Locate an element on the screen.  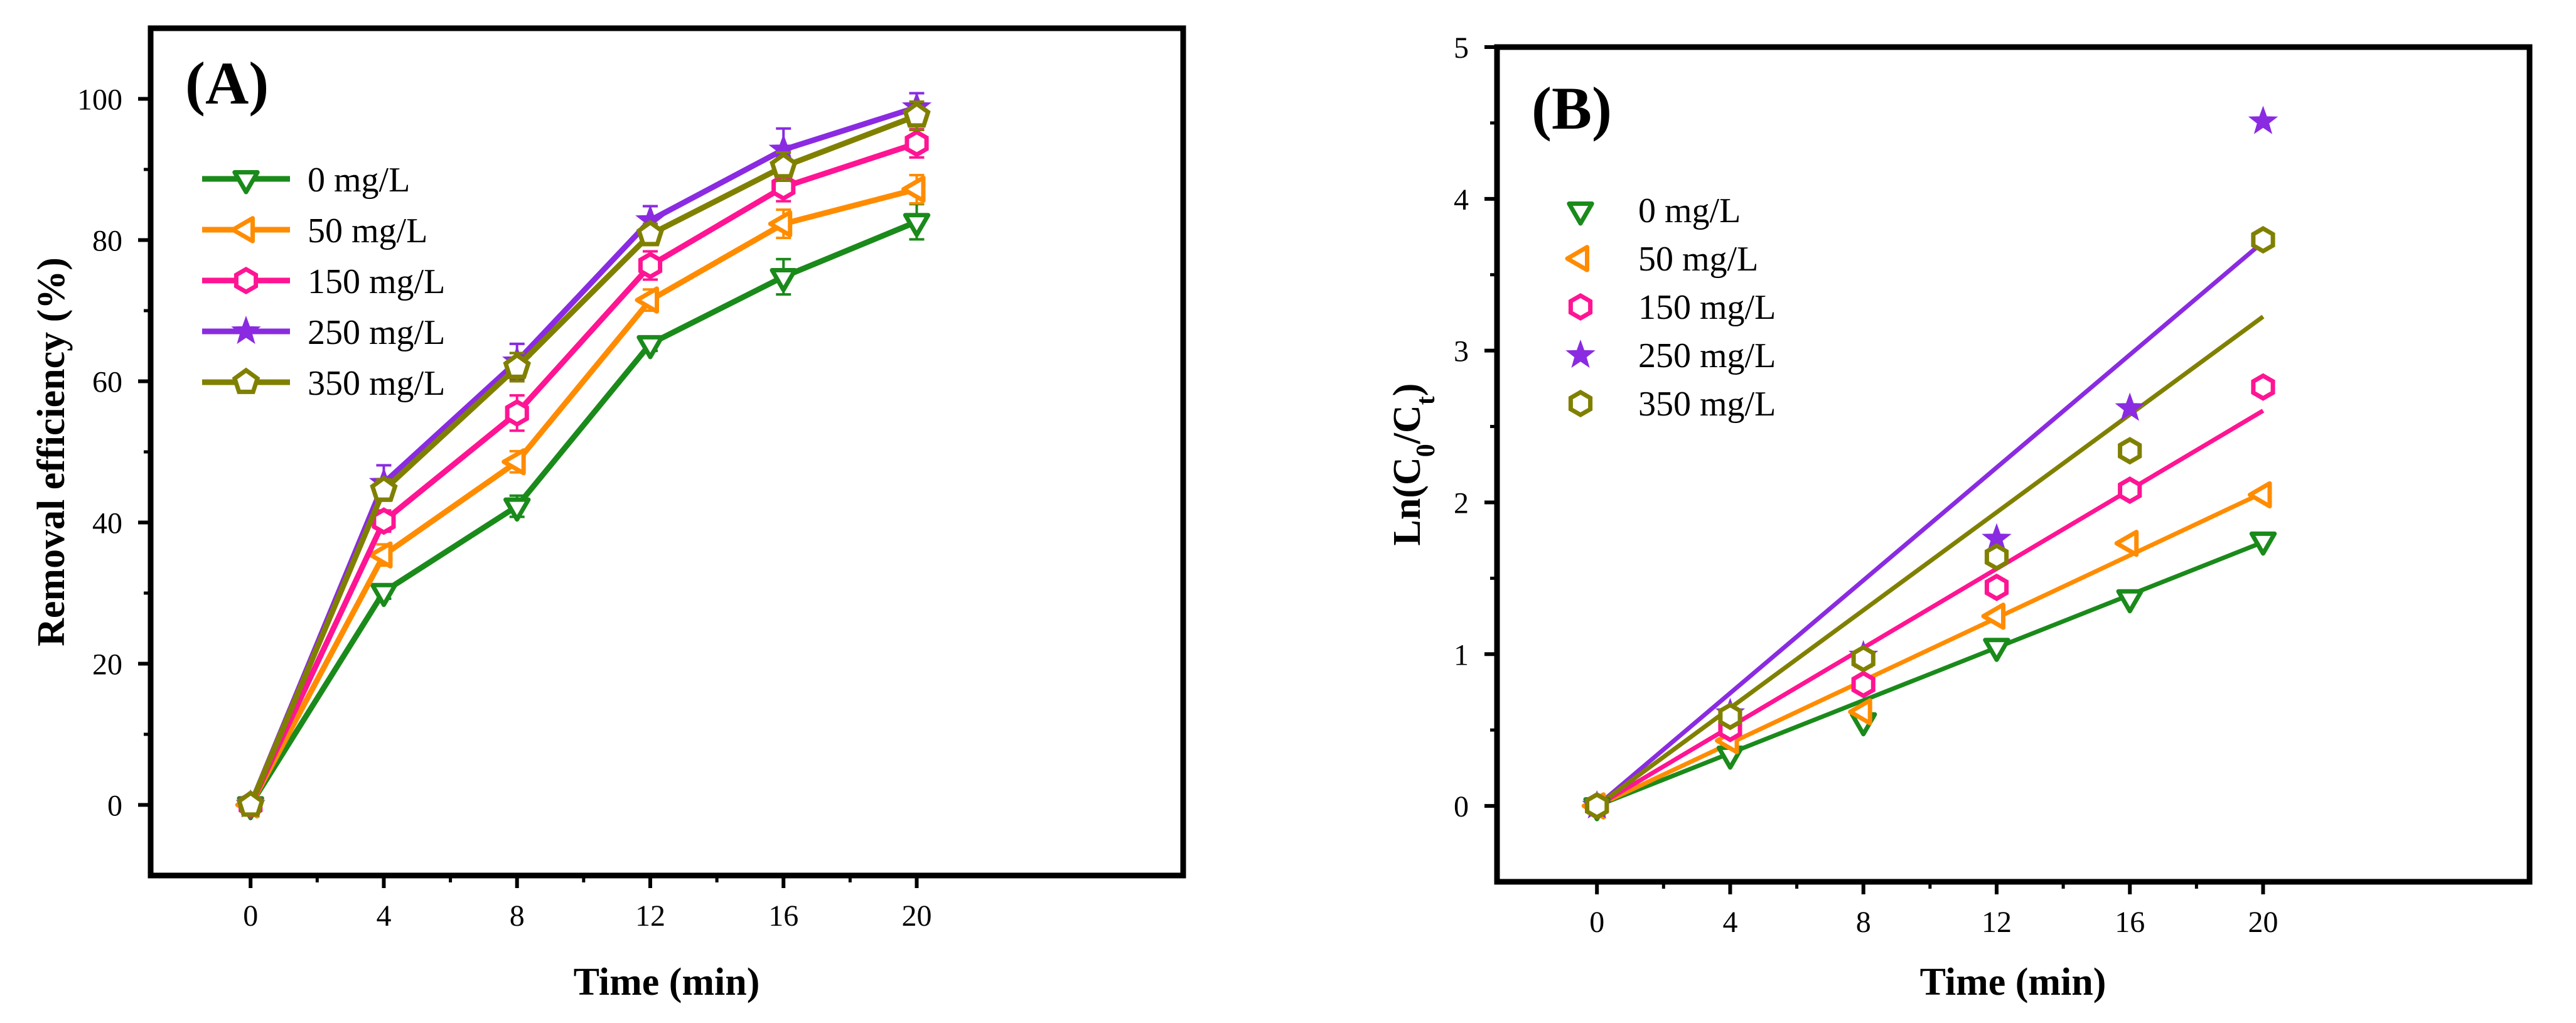
panelA-y-tick-label: 40 is located at coordinates (107, 523).